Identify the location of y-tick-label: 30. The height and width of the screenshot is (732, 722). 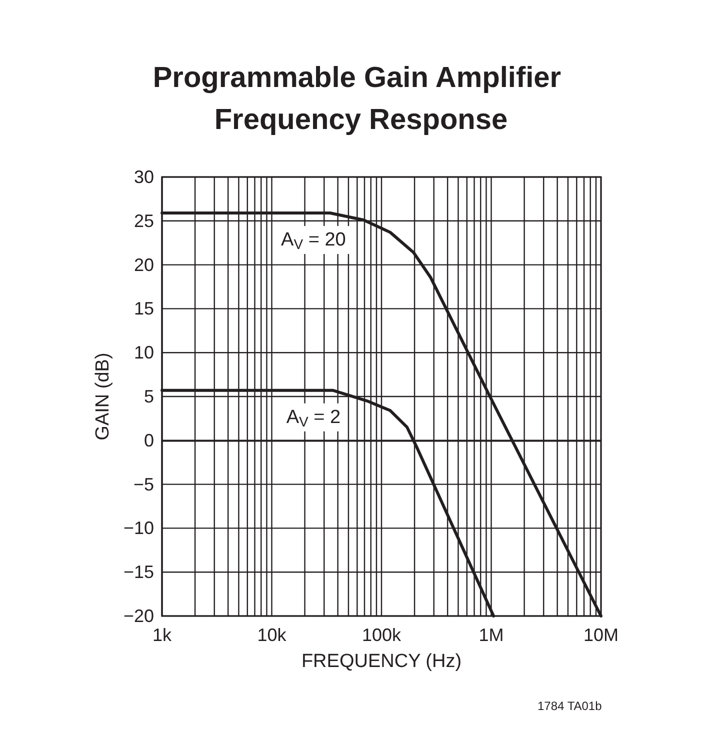
(144, 177).